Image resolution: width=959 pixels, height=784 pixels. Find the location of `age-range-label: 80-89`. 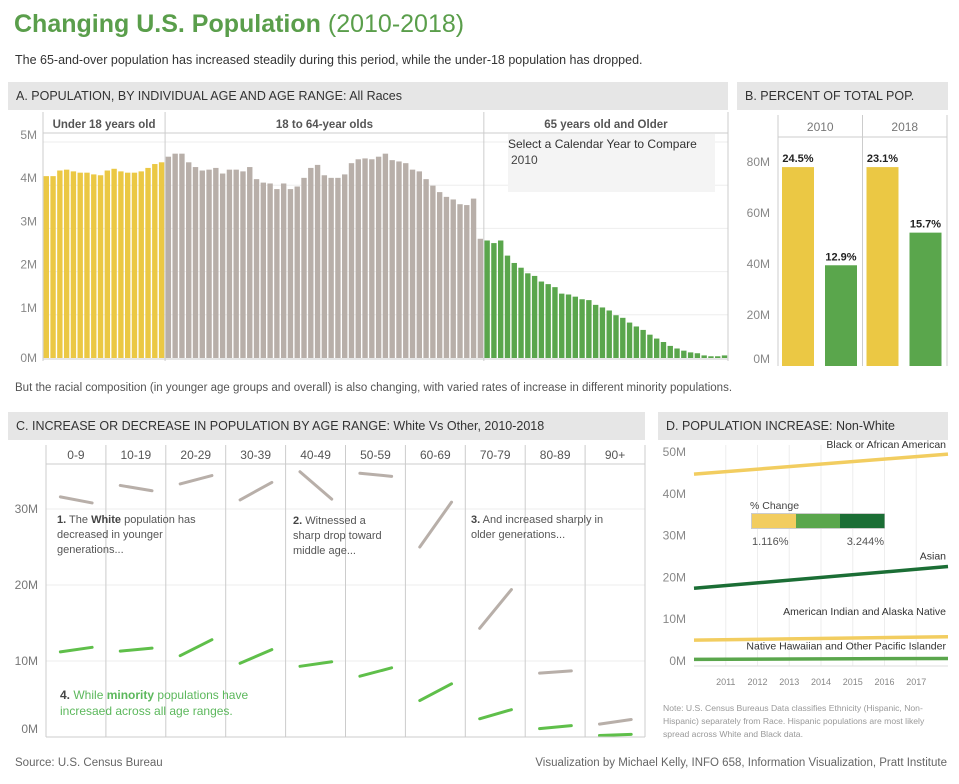

age-range-label: 80-89 is located at coordinates (555, 455).